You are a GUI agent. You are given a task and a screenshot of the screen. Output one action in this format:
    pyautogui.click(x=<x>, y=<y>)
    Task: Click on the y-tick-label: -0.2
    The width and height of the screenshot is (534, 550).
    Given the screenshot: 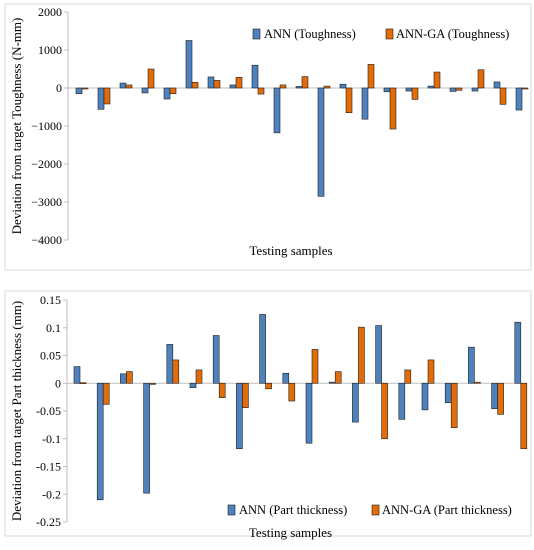 What is the action you would take?
    pyautogui.click(x=51, y=494)
    